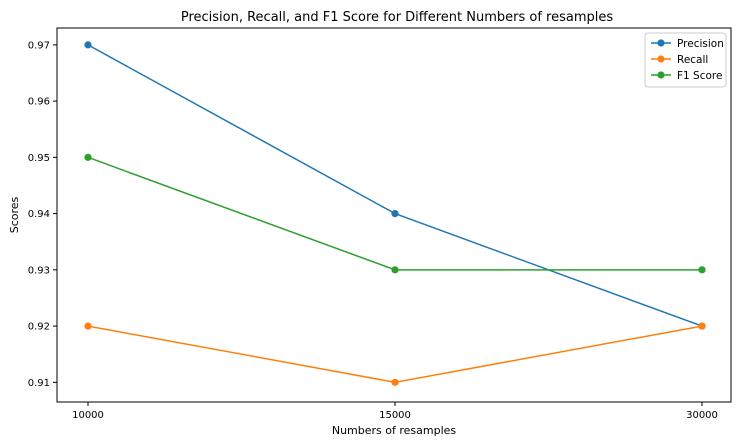 The height and width of the screenshot is (447, 744). I want to click on y-tick-label: 0.93, so click(39, 270).